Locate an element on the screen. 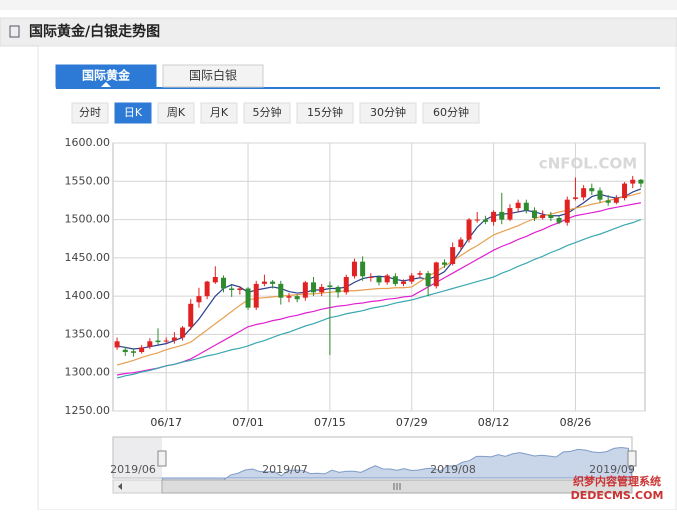 The height and width of the screenshot is (514, 677). x-tick-label: 08/26 is located at coordinates (576, 422).